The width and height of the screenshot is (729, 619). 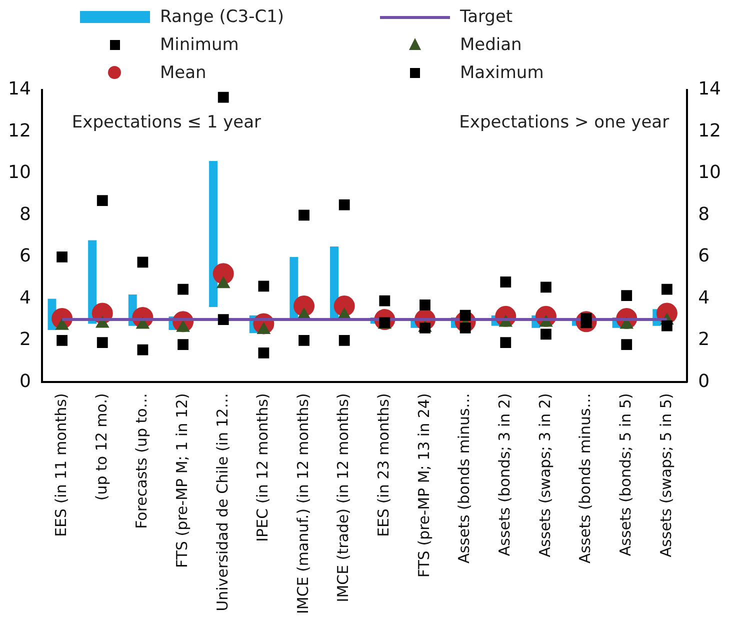 What do you see at coordinates (704, 381) in the screenshot?
I see `y2-tick-label: 0` at bounding box center [704, 381].